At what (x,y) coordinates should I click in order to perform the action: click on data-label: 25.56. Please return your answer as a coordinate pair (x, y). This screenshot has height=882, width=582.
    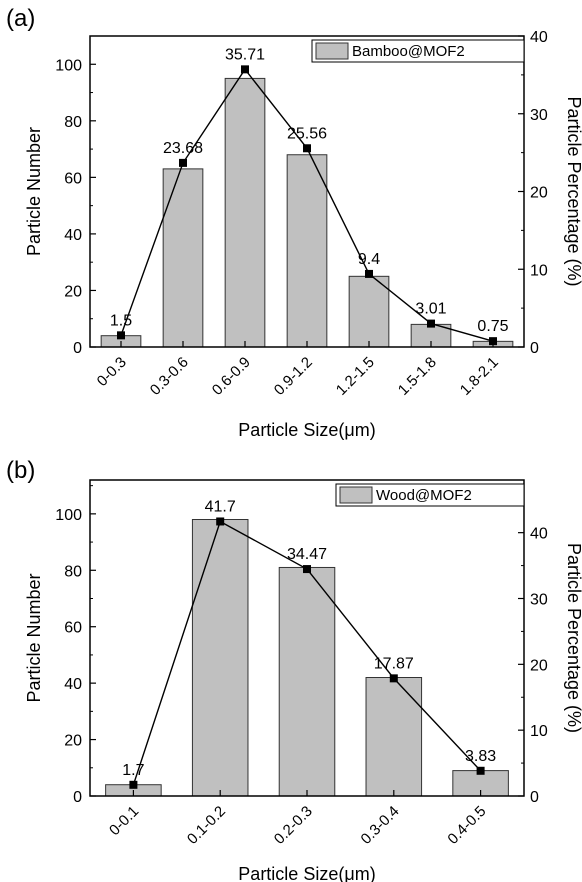
    Looking at the image, I should click on (307, 133).